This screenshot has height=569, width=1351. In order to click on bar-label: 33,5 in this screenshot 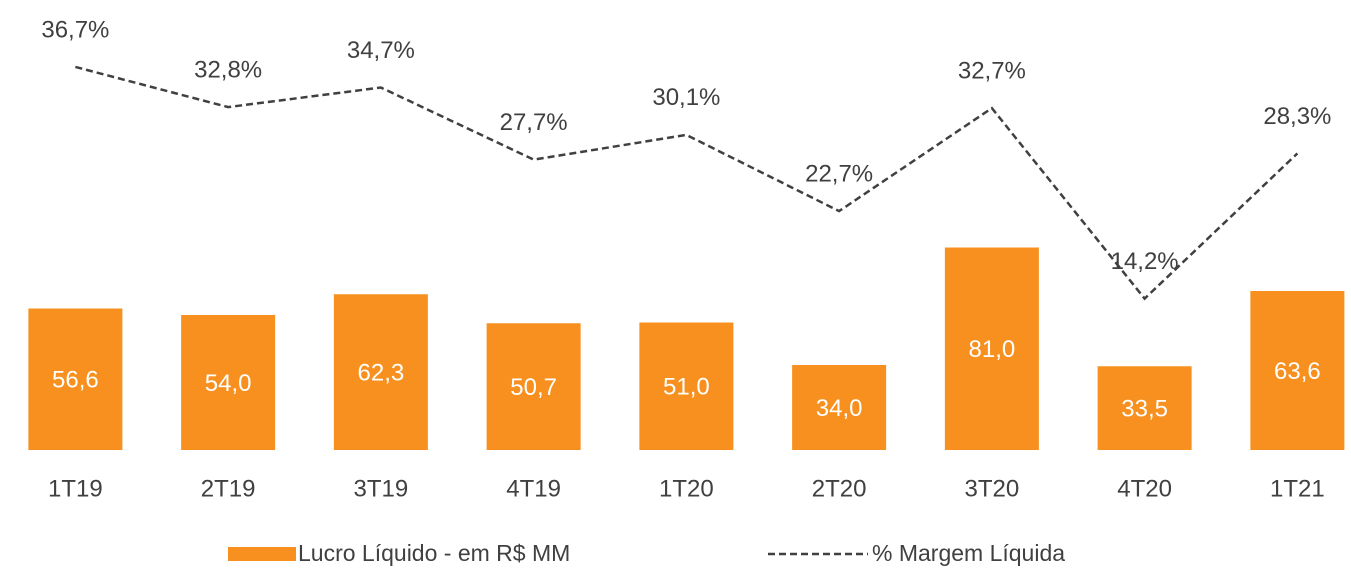, I will do `click(1144, 408)`.